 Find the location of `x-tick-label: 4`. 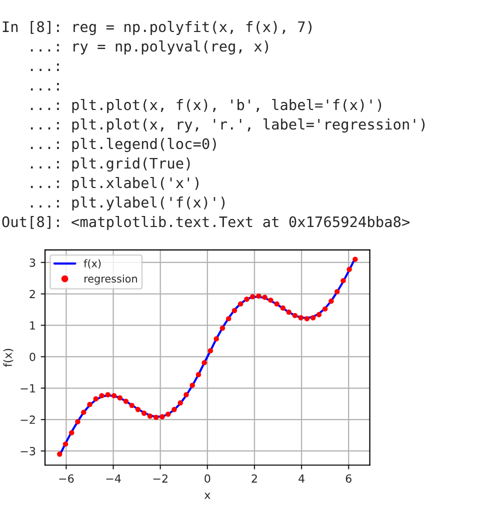

x-tick-label: 4 is located at coordinates (301, 478).